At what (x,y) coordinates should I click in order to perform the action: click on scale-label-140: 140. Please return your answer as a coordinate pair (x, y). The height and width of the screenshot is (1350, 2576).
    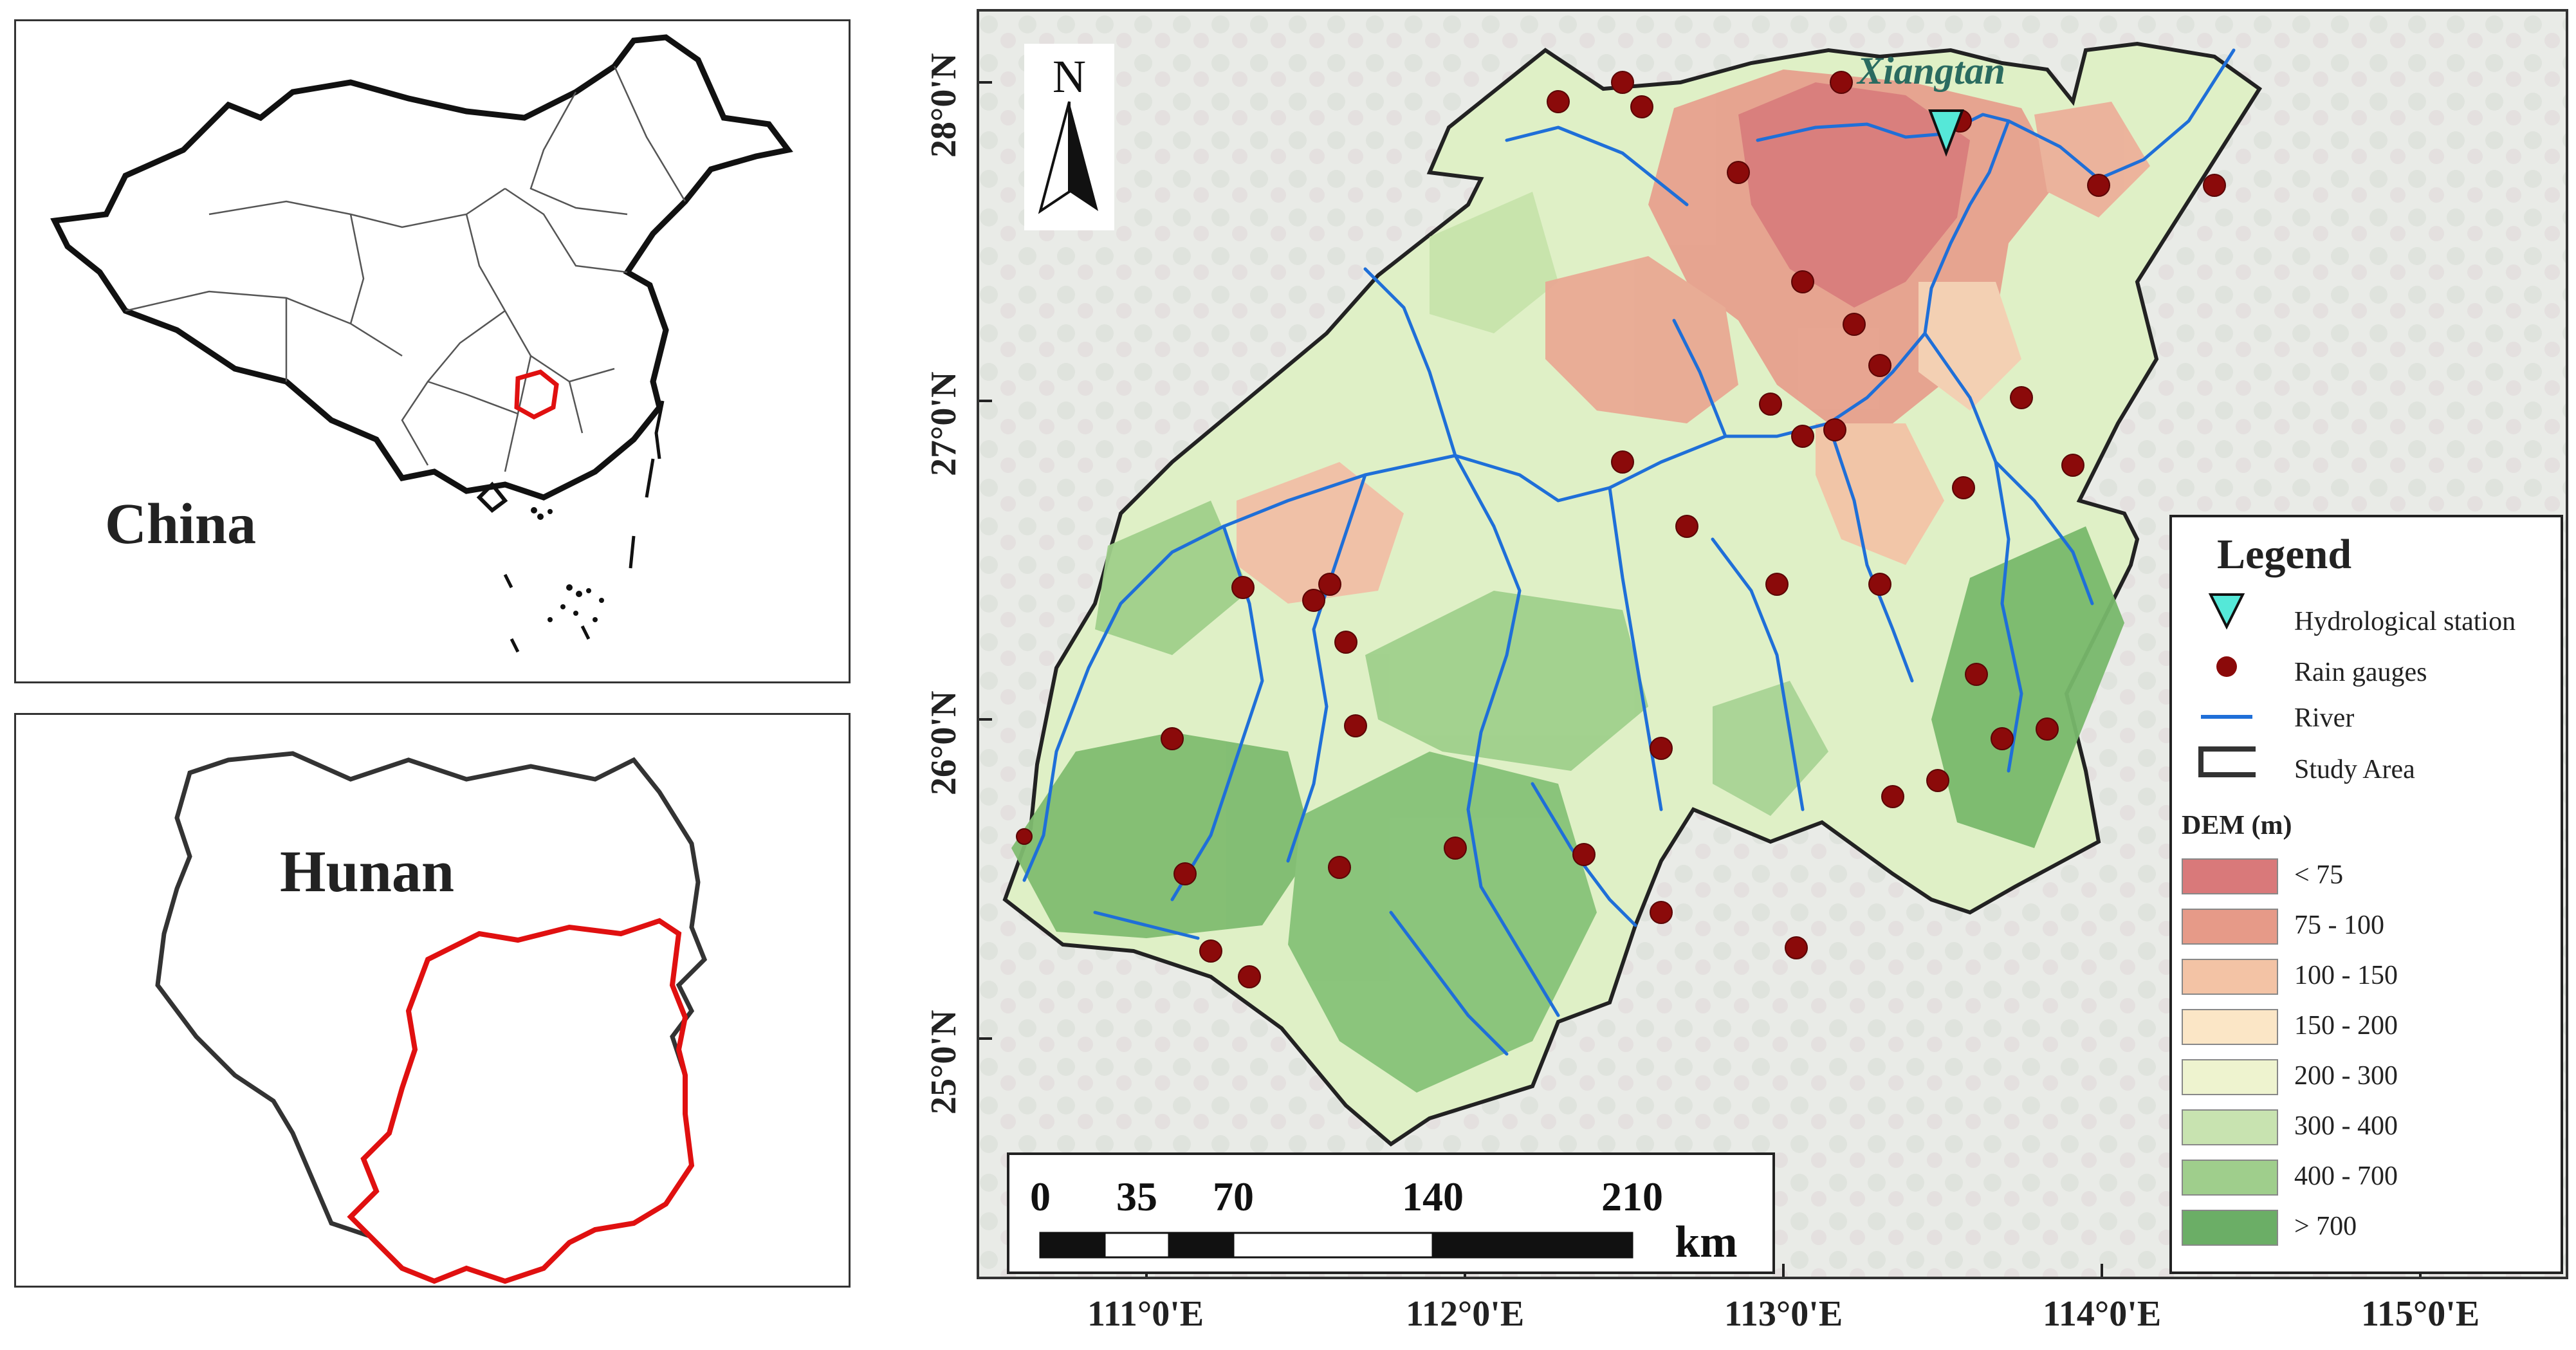
    Looking at the image, I should click on (1433, 1196).